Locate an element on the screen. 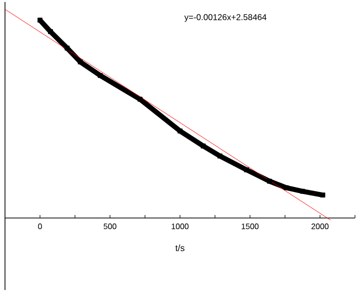 The image size is (359, 293). annotation: y=-0.00126x+2.58464 is located at coordinates (225, 18).